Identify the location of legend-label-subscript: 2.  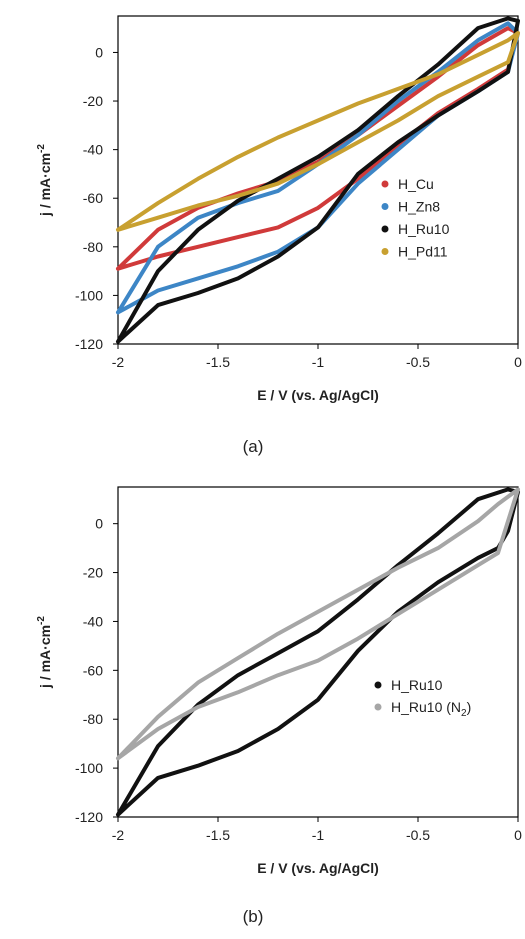
(464, 713).